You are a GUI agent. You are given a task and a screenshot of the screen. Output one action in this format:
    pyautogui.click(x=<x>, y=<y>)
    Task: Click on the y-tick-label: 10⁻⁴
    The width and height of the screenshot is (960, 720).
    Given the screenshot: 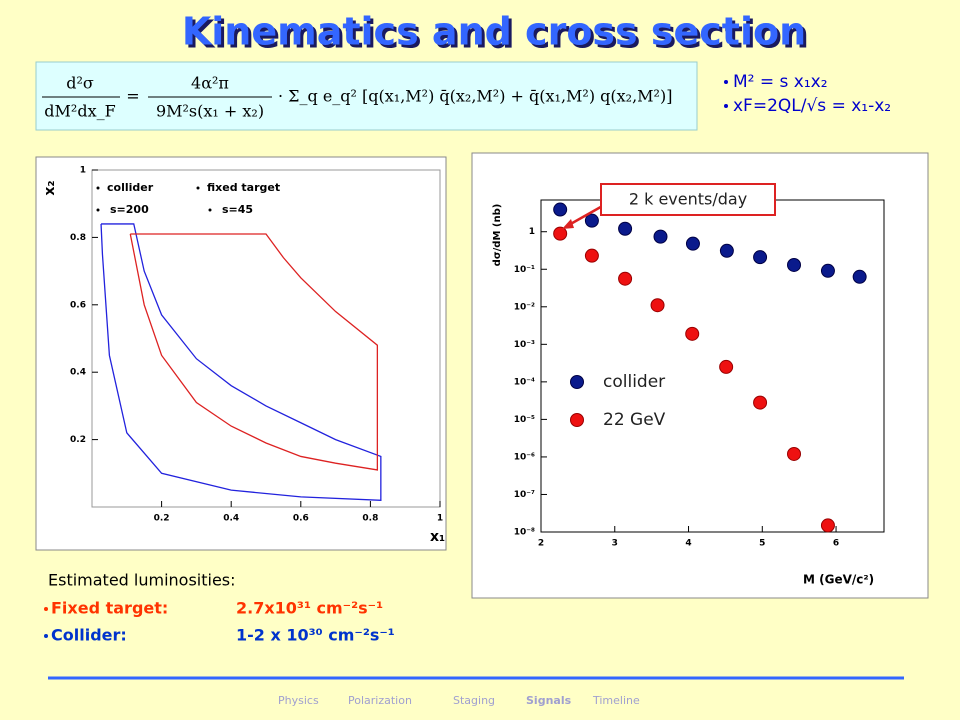 What is the action you would take?
    pyautogui.click(x=524, y=382)
    